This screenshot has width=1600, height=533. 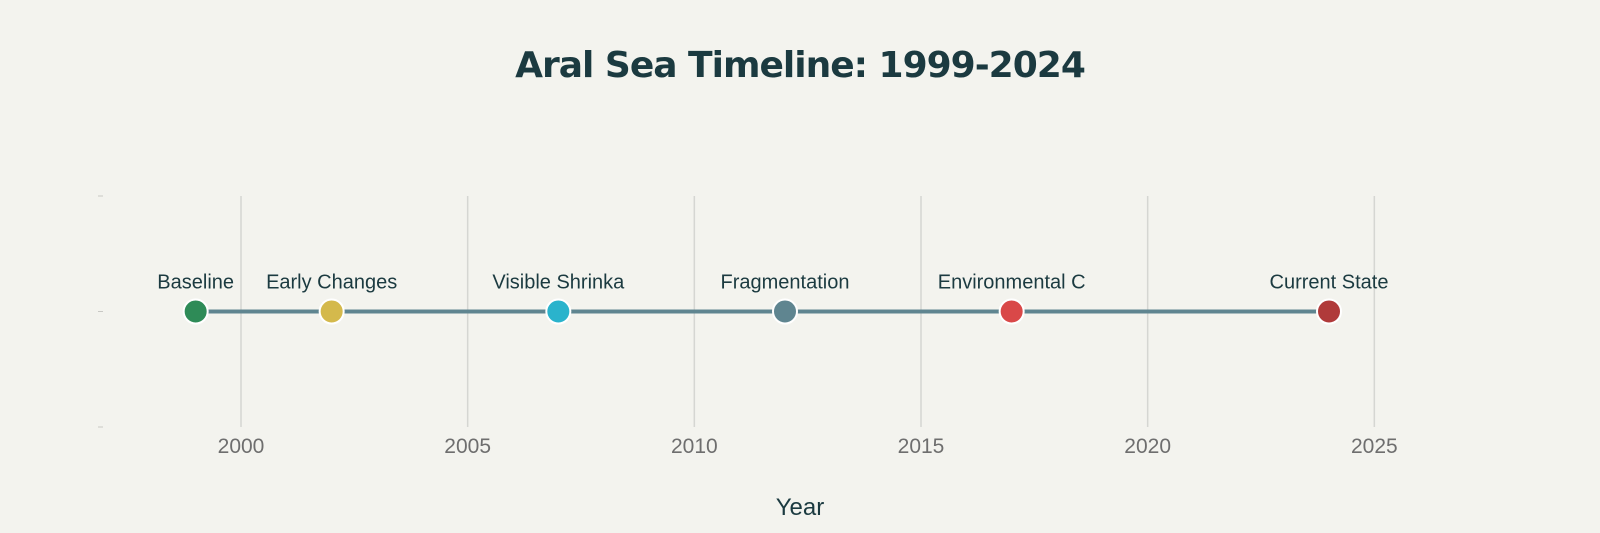 What do you see at coordinates (808, 446) in the screenshot?
I see `x-tick-layer: 2000 2005 2010 2015 2020 2025` at bounding box center [808, 446].